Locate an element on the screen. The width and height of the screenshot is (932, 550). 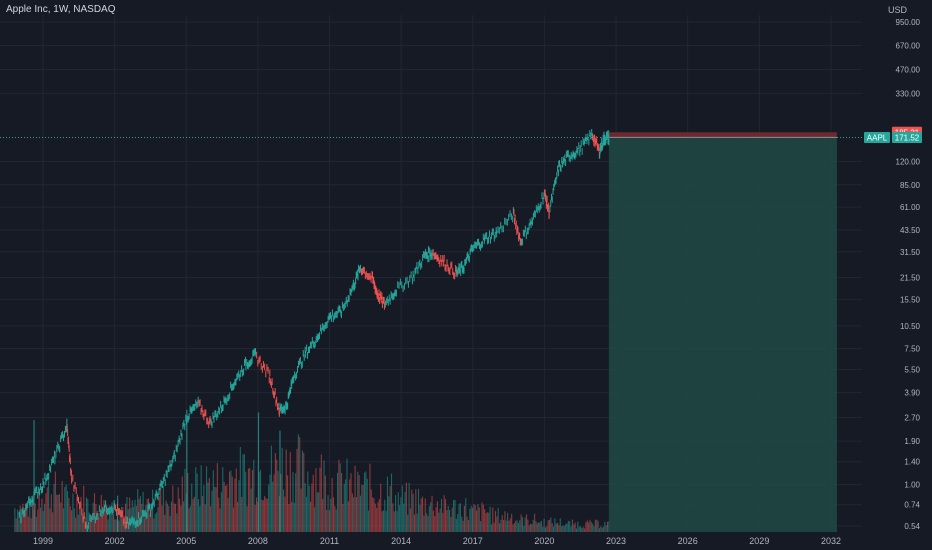
y-tick-label: 7.50 is located at coordinates (912, 349).